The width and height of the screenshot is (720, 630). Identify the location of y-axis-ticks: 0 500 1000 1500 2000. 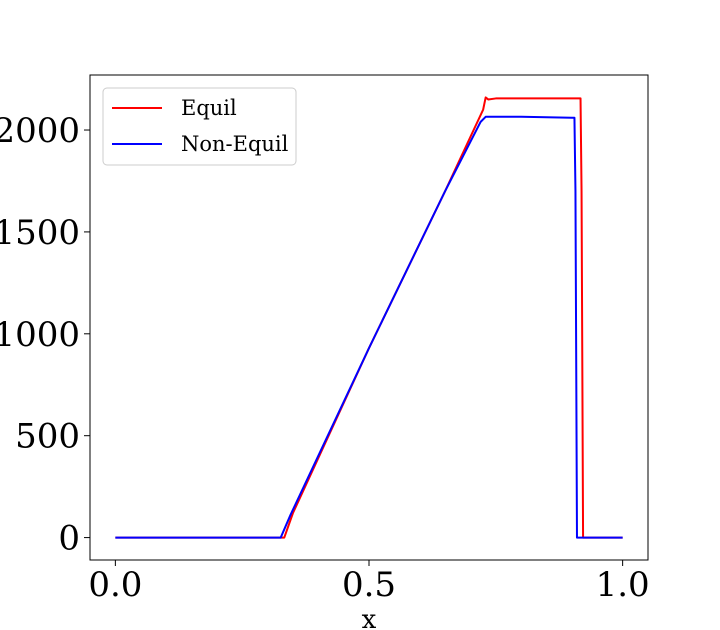
(45, 335).